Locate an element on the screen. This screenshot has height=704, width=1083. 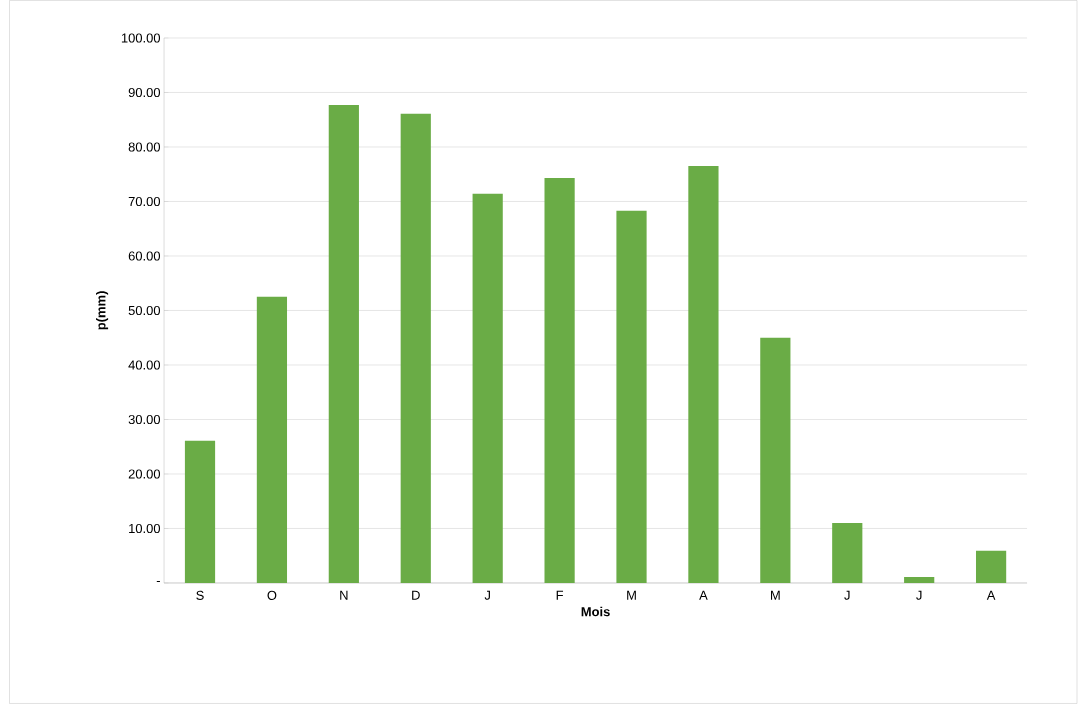
y-tick-label: 70.00 is located at coordinates (144, 201).